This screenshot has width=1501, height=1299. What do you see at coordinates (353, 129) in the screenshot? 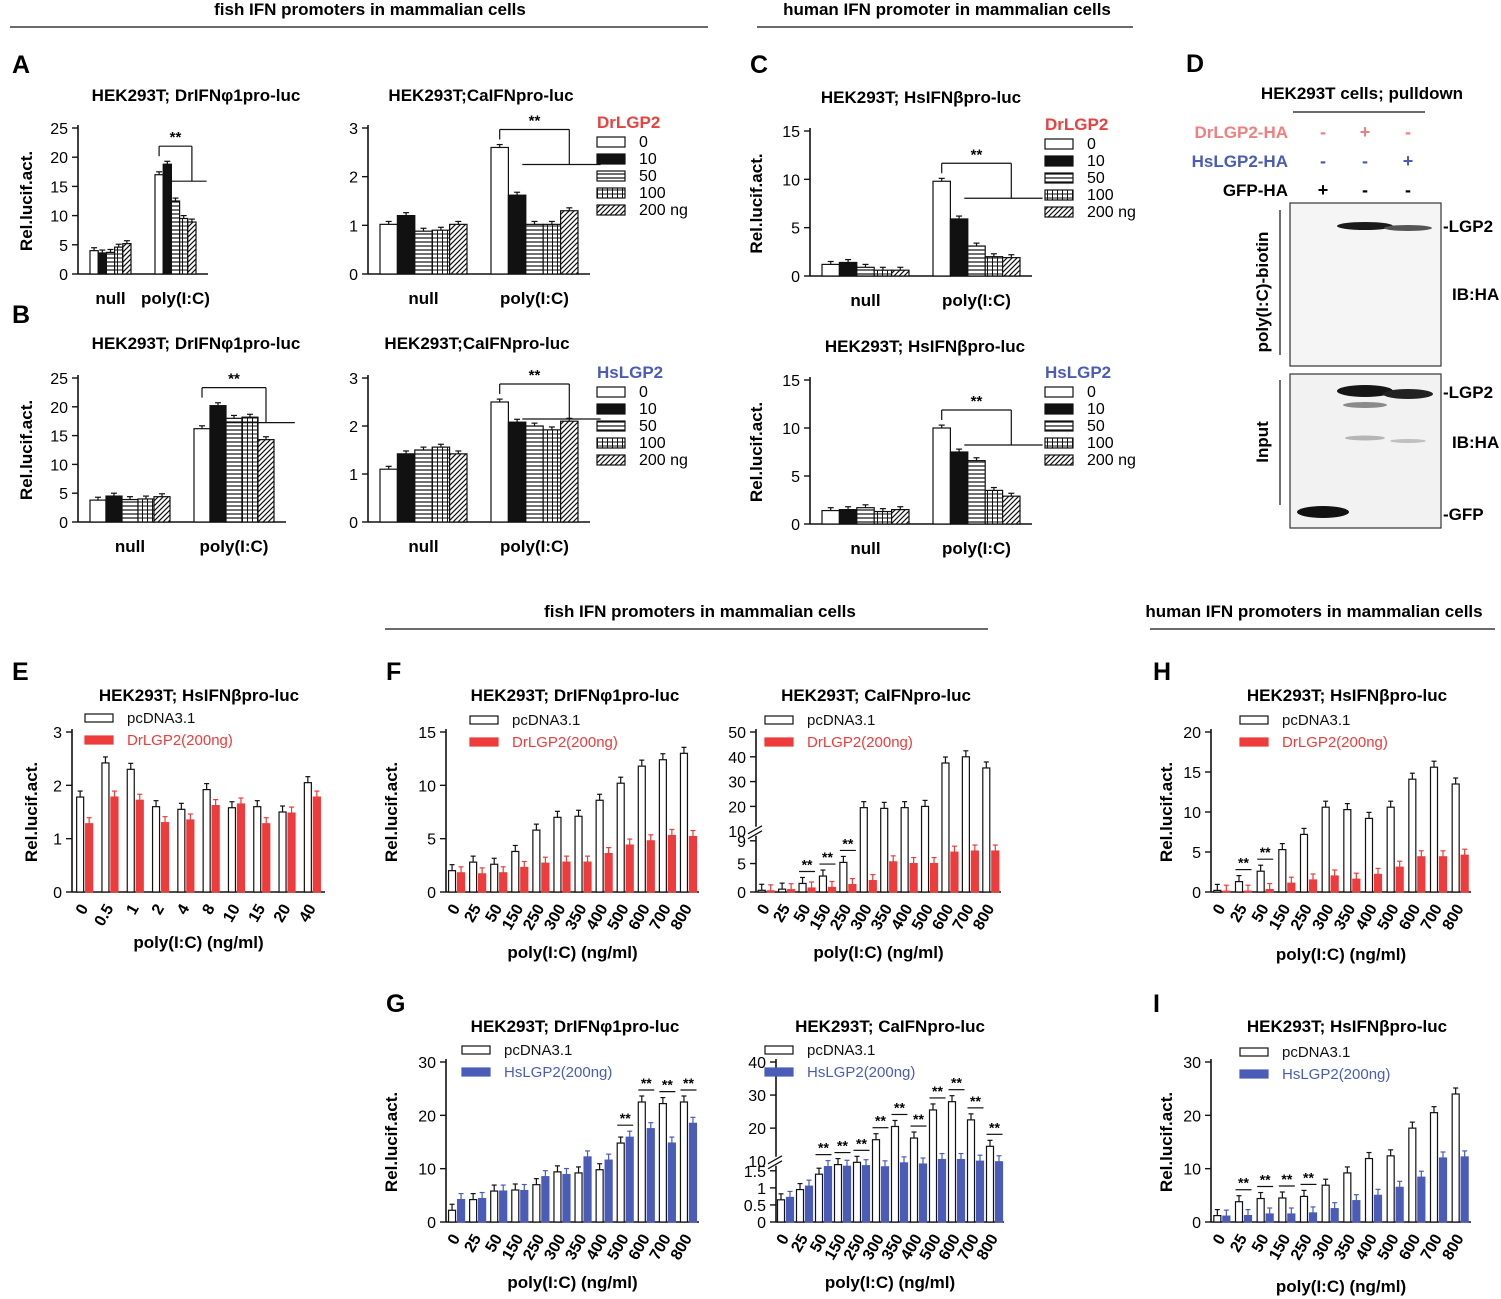
I see `y-tick-label: 3` at bounding box center [353, 129].